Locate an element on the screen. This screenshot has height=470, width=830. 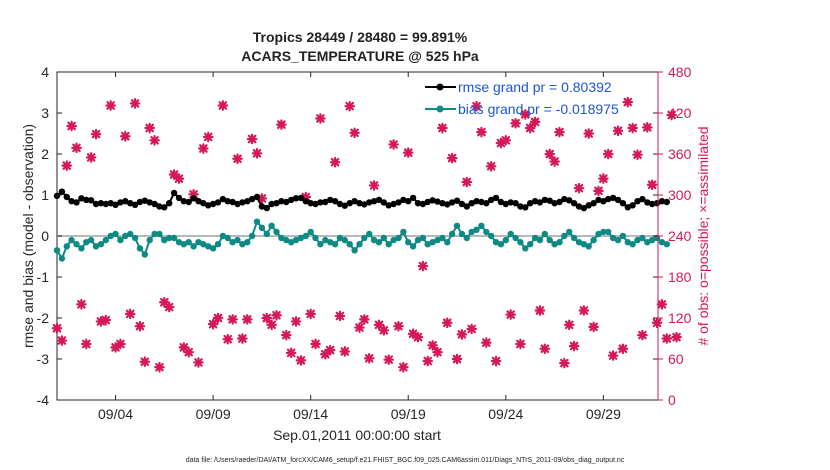
x-tick-label: 09/19 is located at coordinates (408, 414).